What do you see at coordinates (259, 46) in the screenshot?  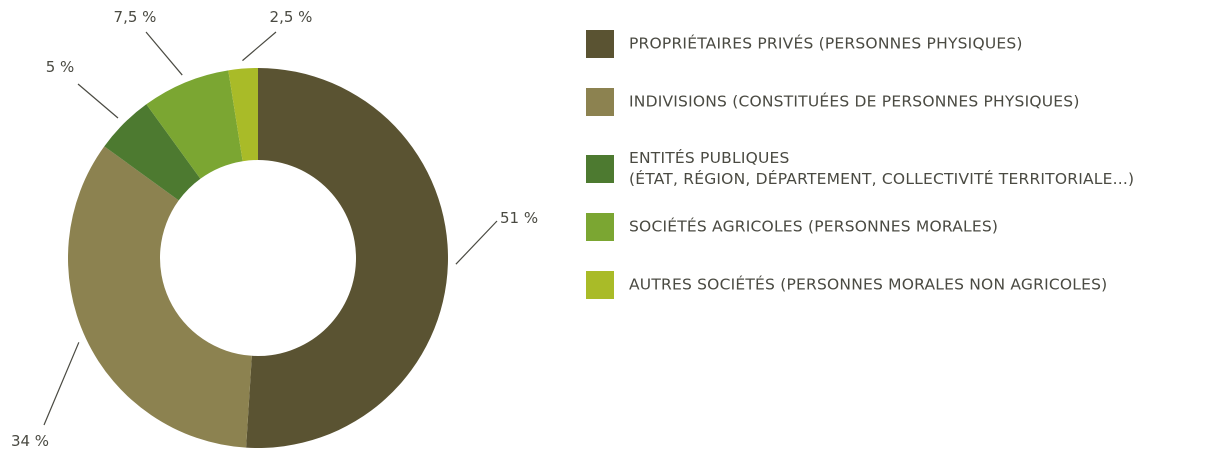 I see `leader-line-autres-societes` at bounding box center [259, 46].